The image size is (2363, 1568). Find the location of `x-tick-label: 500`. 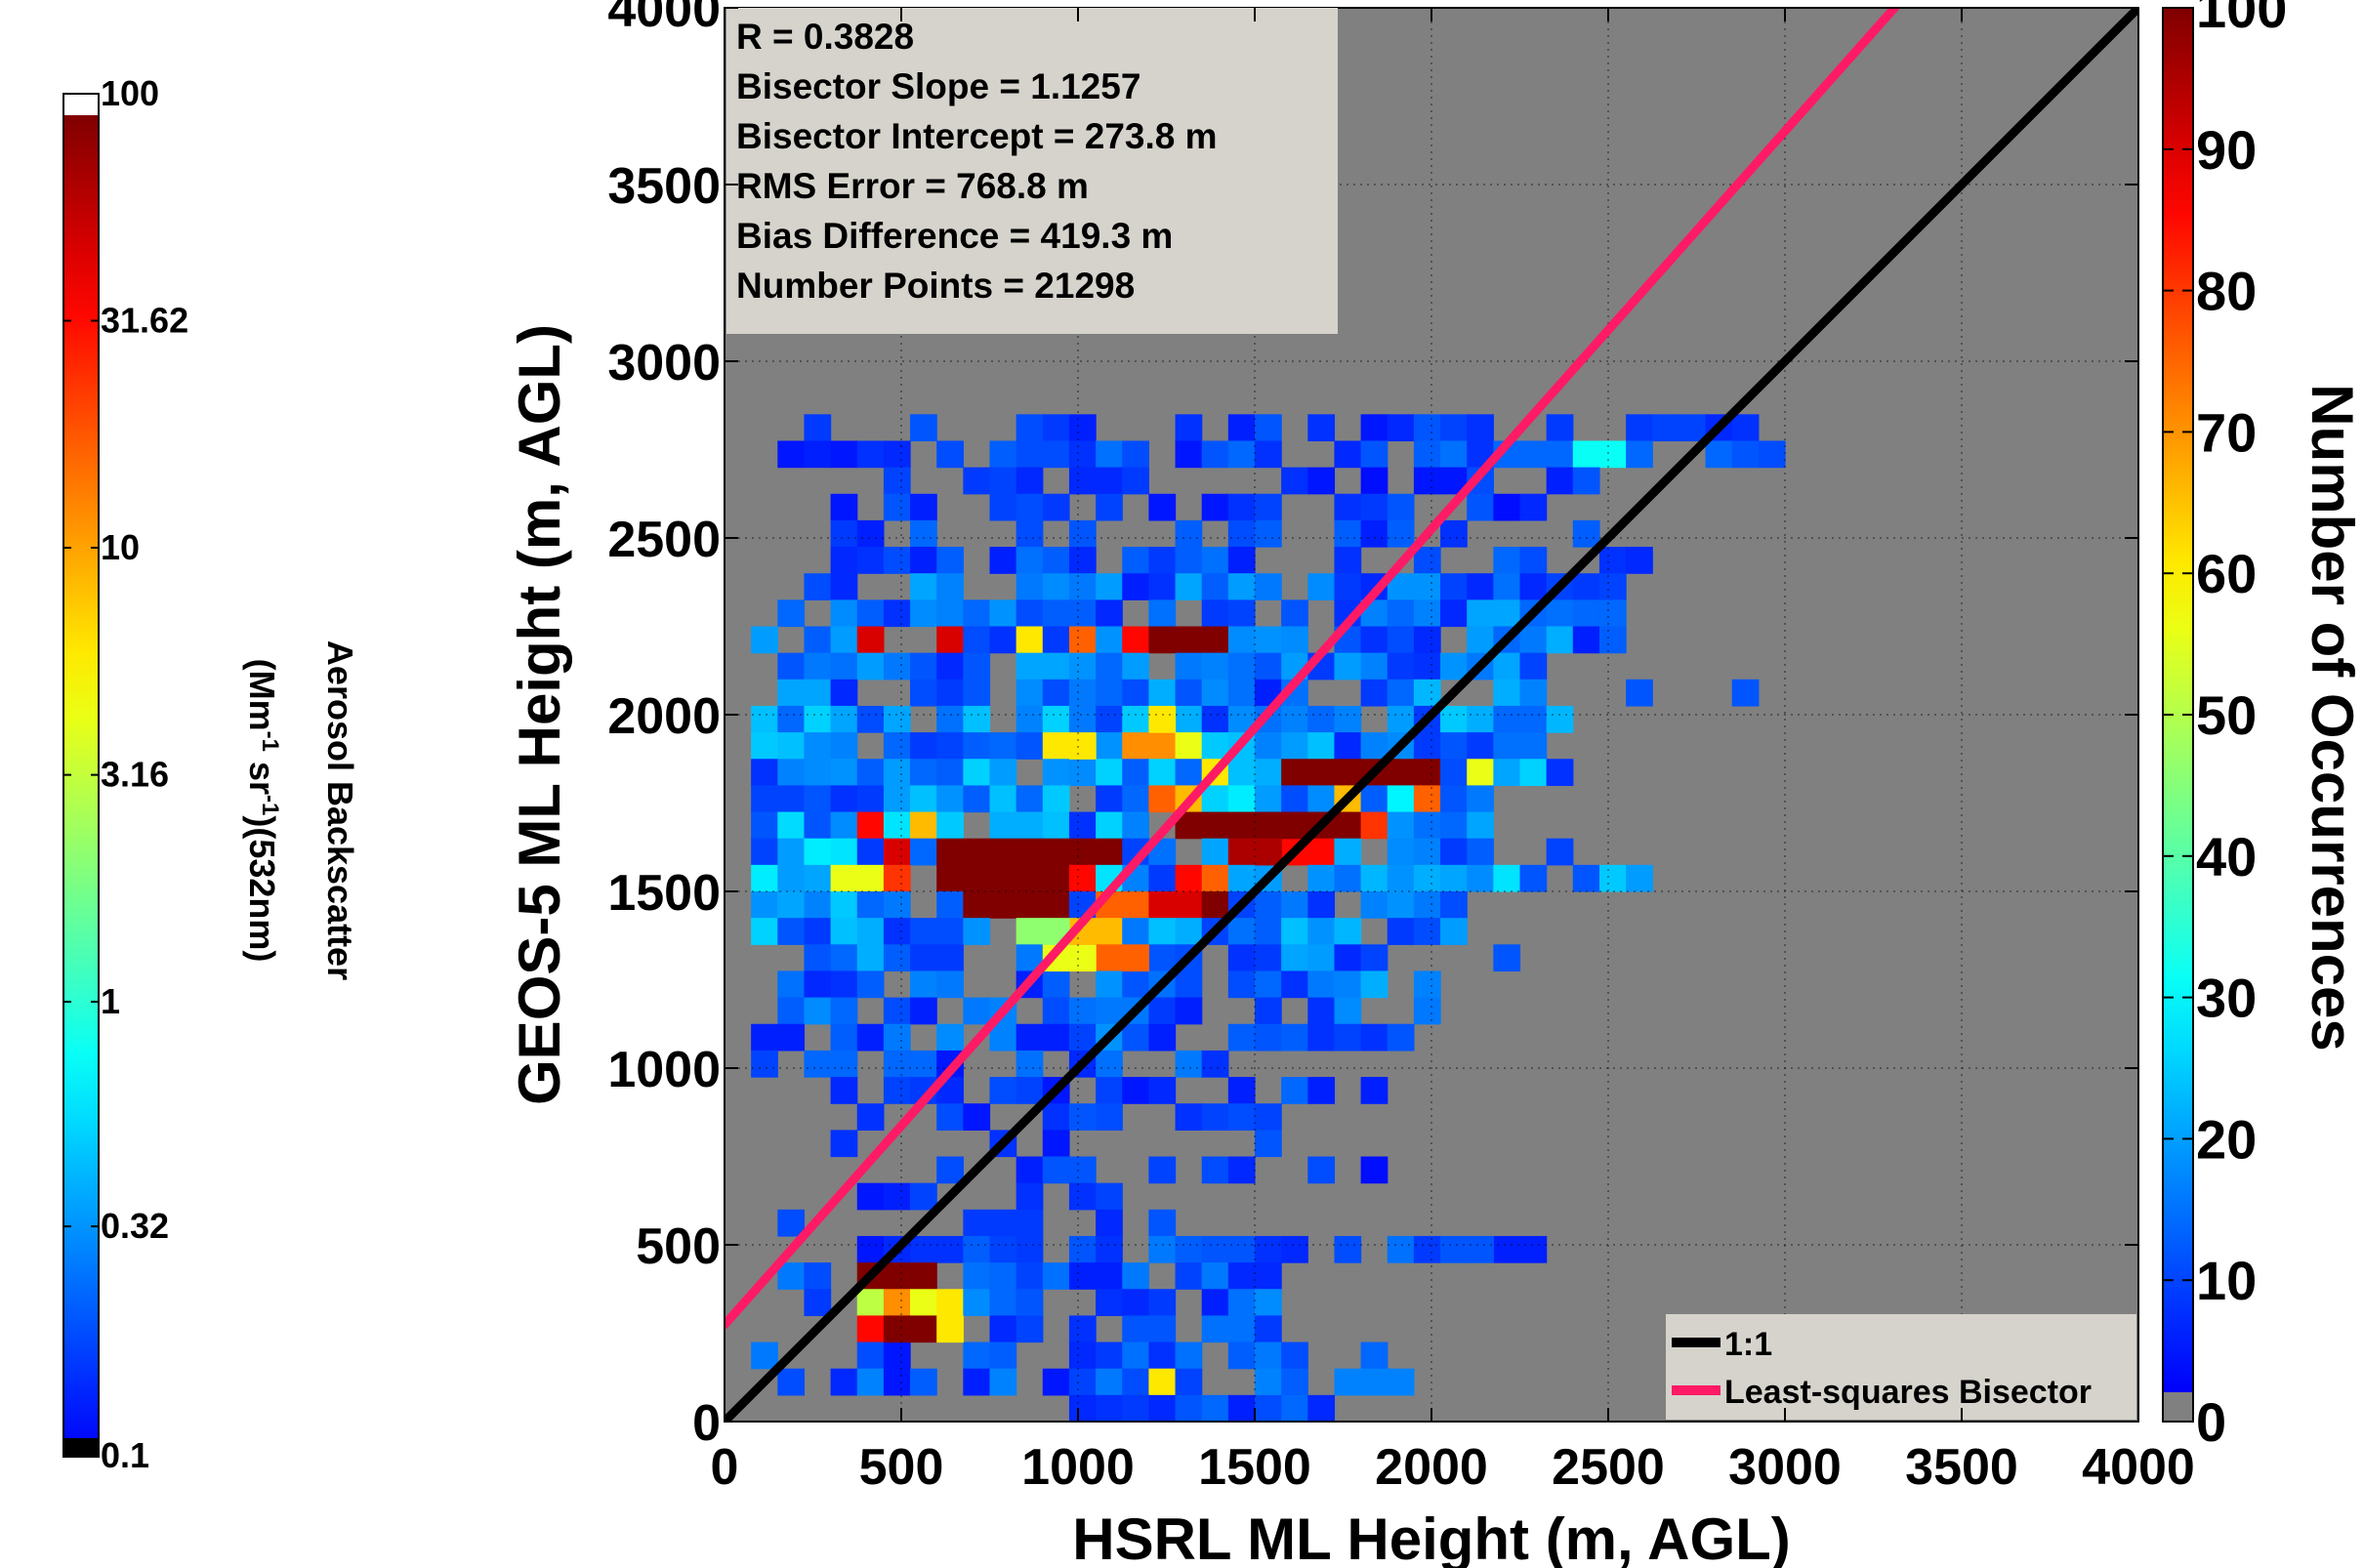

x-tick-label: 500 is located at coordinates (901, 1468).